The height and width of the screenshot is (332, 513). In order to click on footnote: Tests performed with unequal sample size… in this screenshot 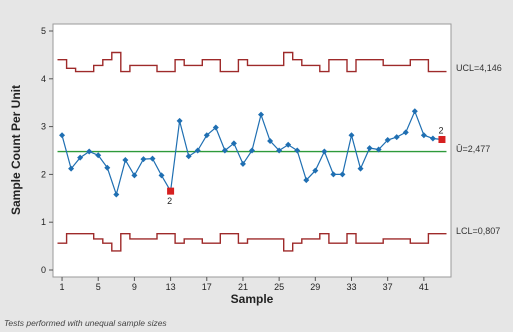, I will do `click(85, 323)`.